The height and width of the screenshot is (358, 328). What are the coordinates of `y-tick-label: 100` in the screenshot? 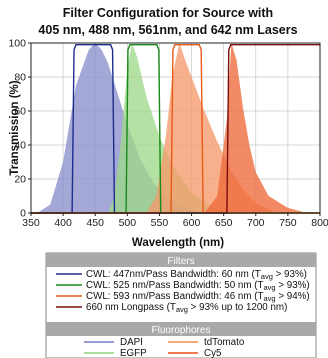 It's located at (17, 44).